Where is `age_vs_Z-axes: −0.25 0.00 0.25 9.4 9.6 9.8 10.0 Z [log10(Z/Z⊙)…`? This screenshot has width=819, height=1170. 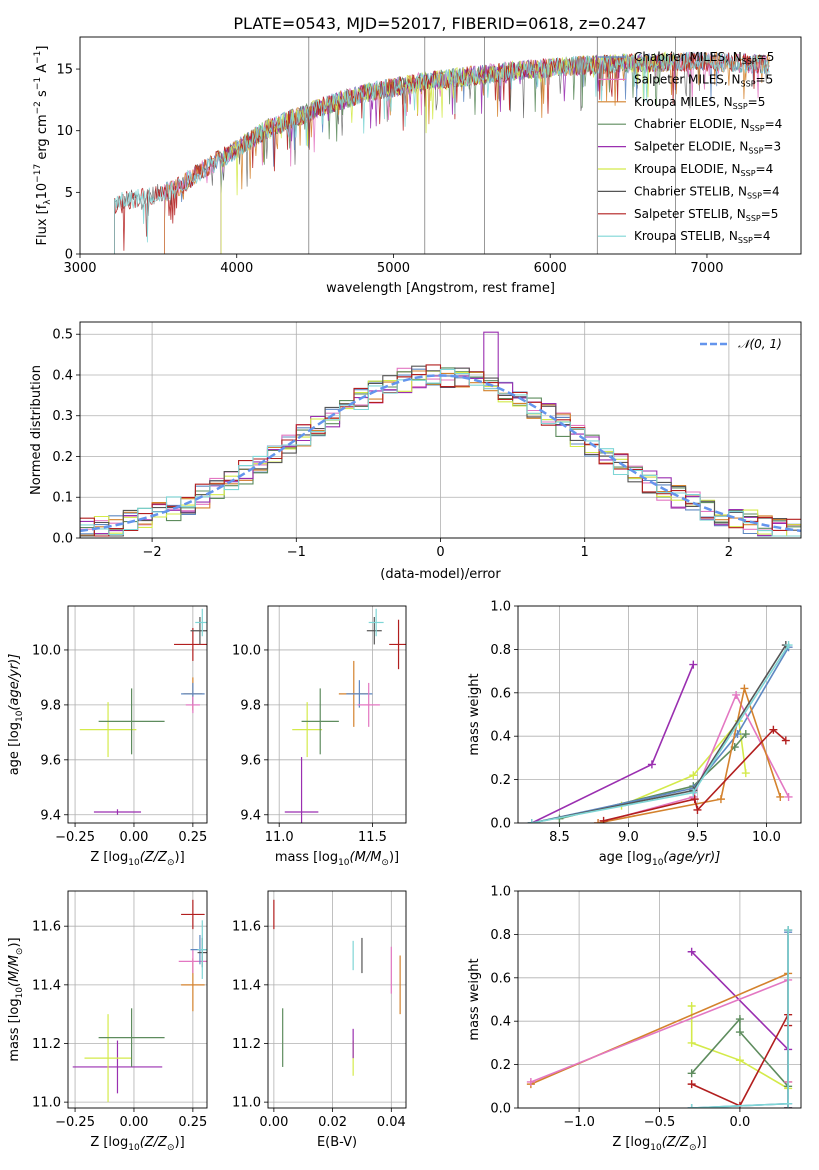 age_vs_Z-axes: −0.25 0.00 0.25 9.4 9.6 9.8 10.0 Z [log10(Z/Z⊙)… is located at coordinates (107, 736).